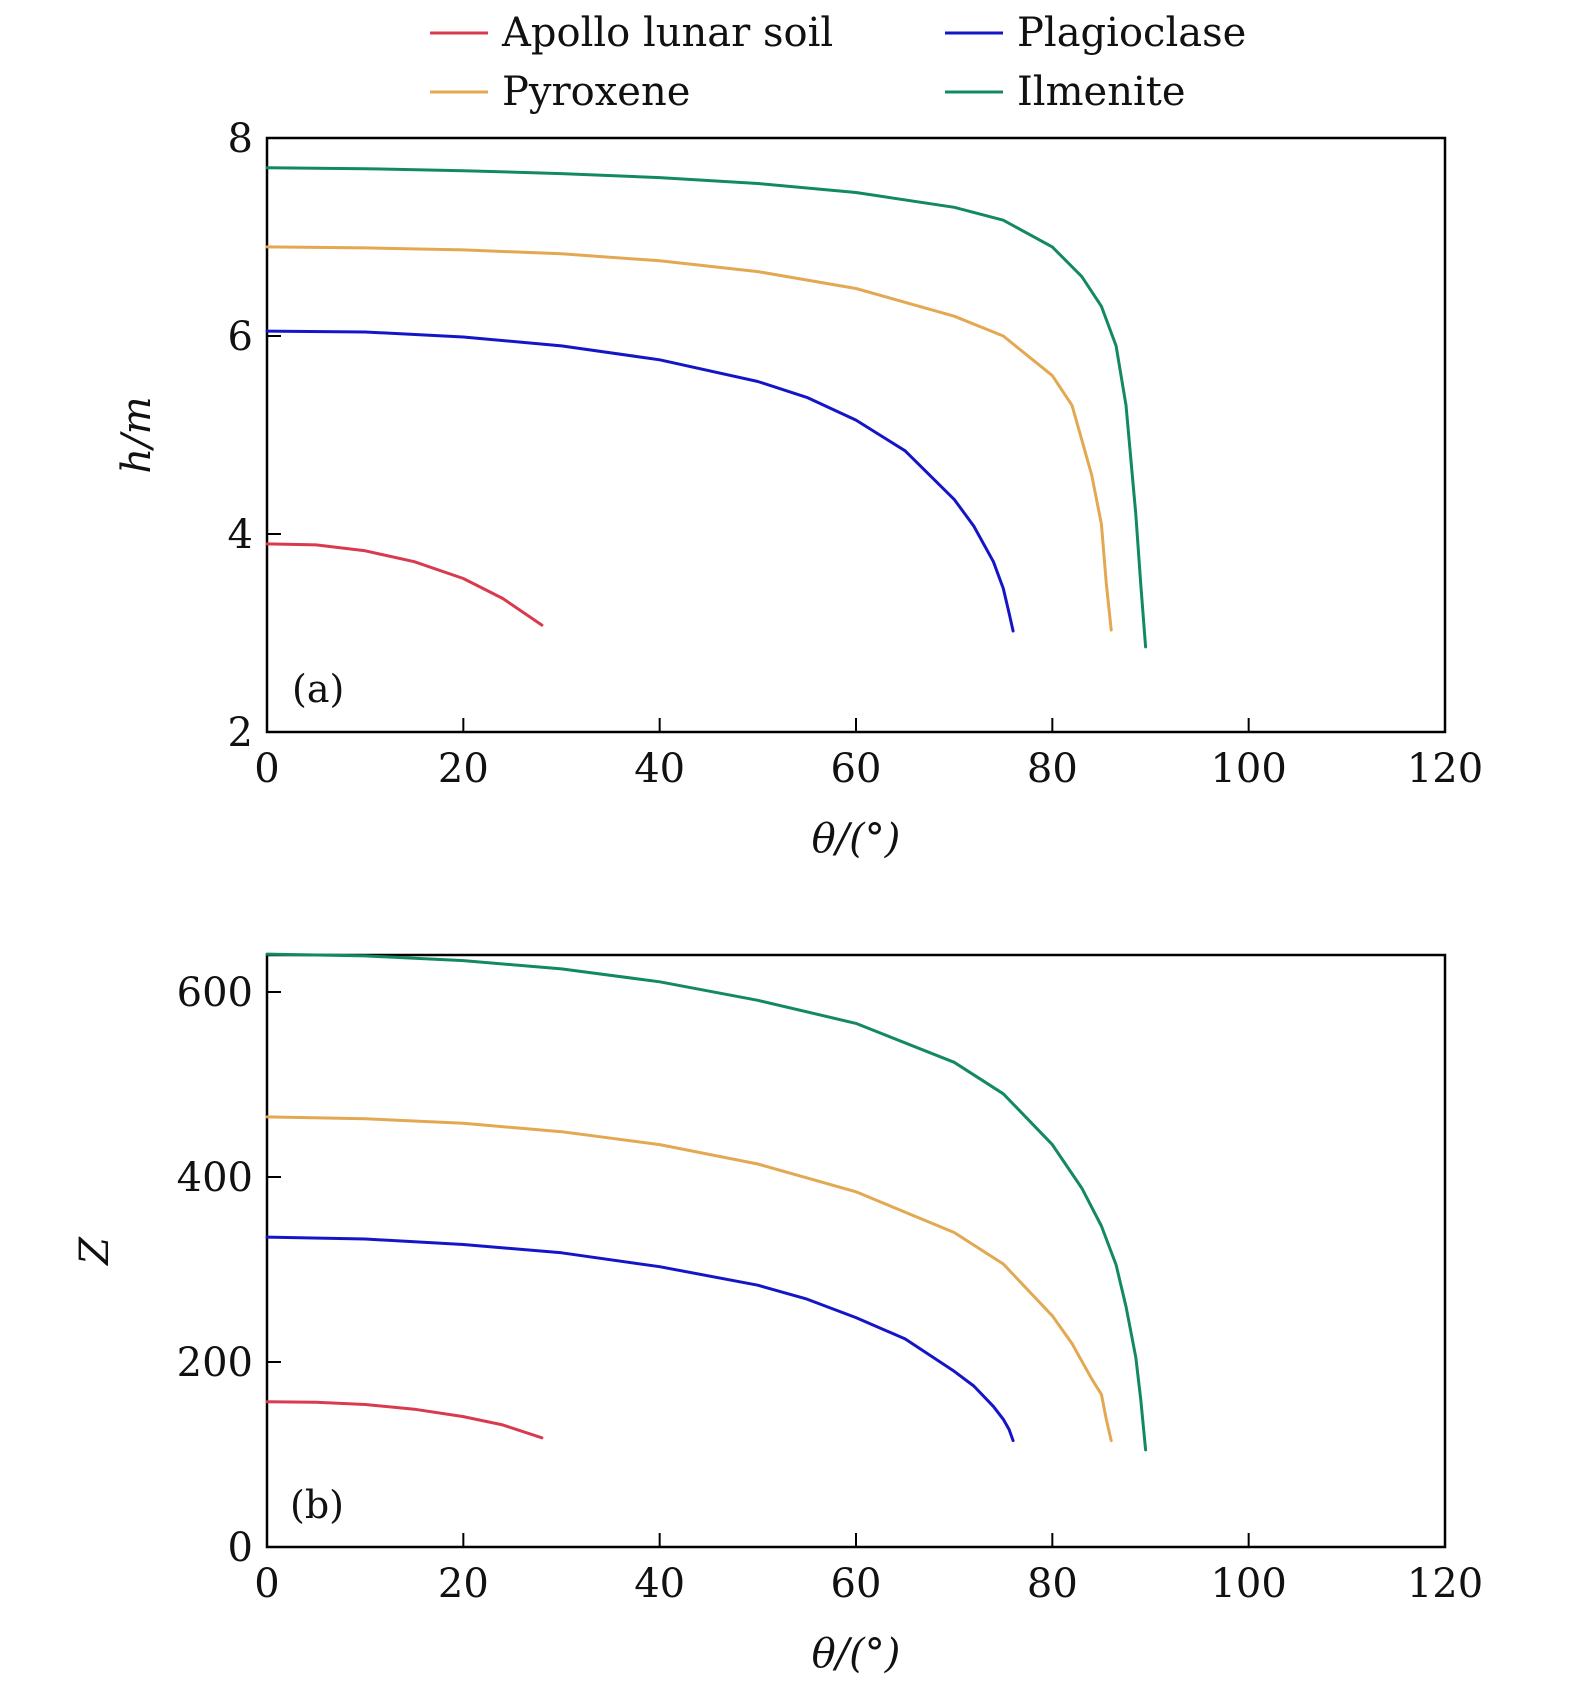 Image resolution: width=1575 pixels, height=1703 pixels. I want to click on panel-label: (b), so click(317, 1505).